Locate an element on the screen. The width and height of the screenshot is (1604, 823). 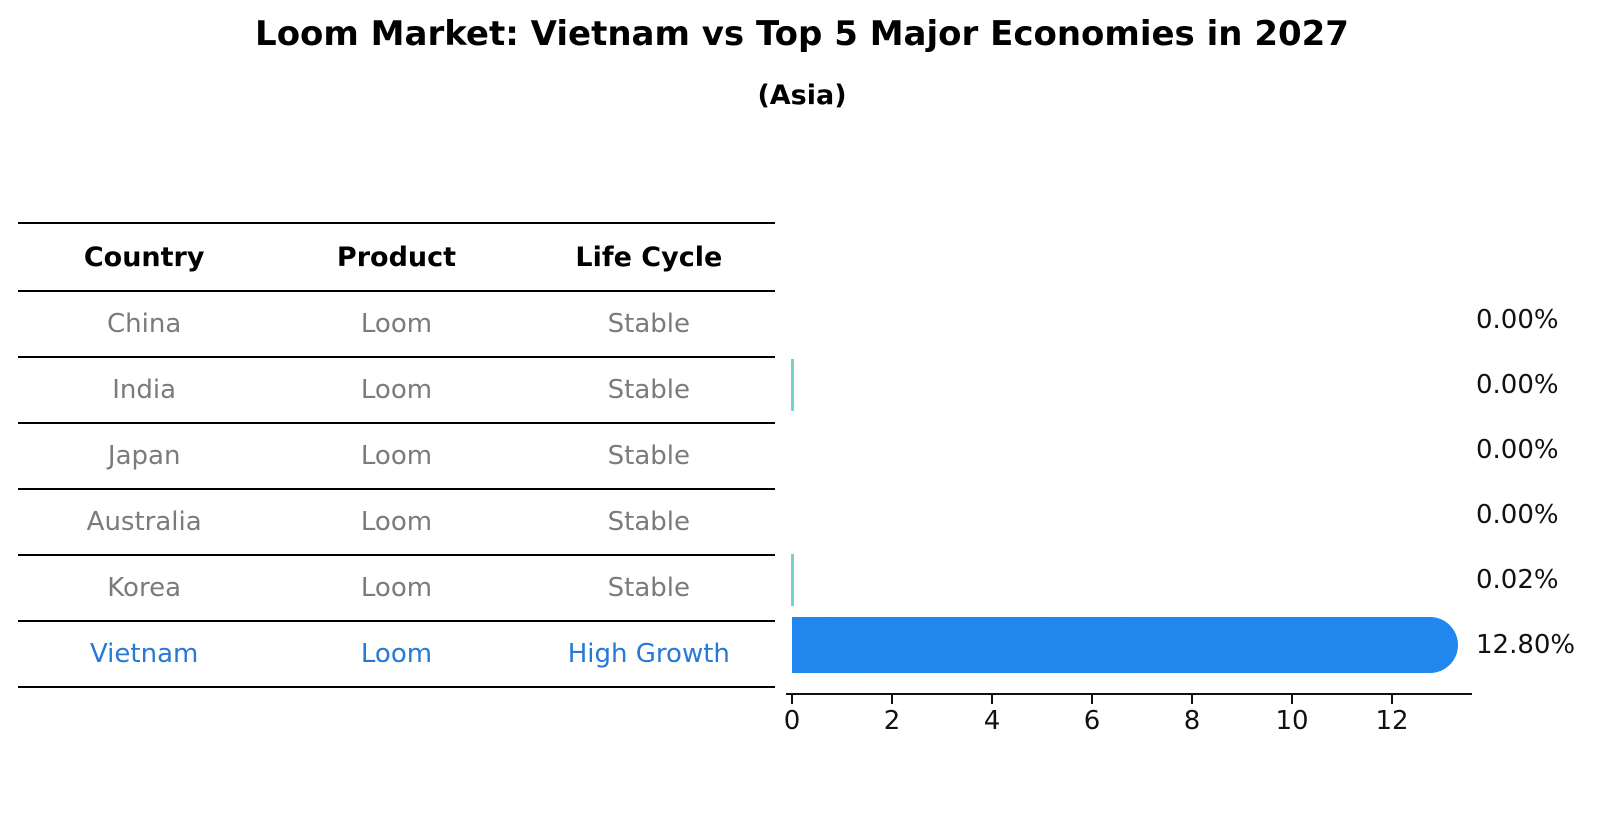
table-row: China Loom Stable is located at coordinates (396, 325).